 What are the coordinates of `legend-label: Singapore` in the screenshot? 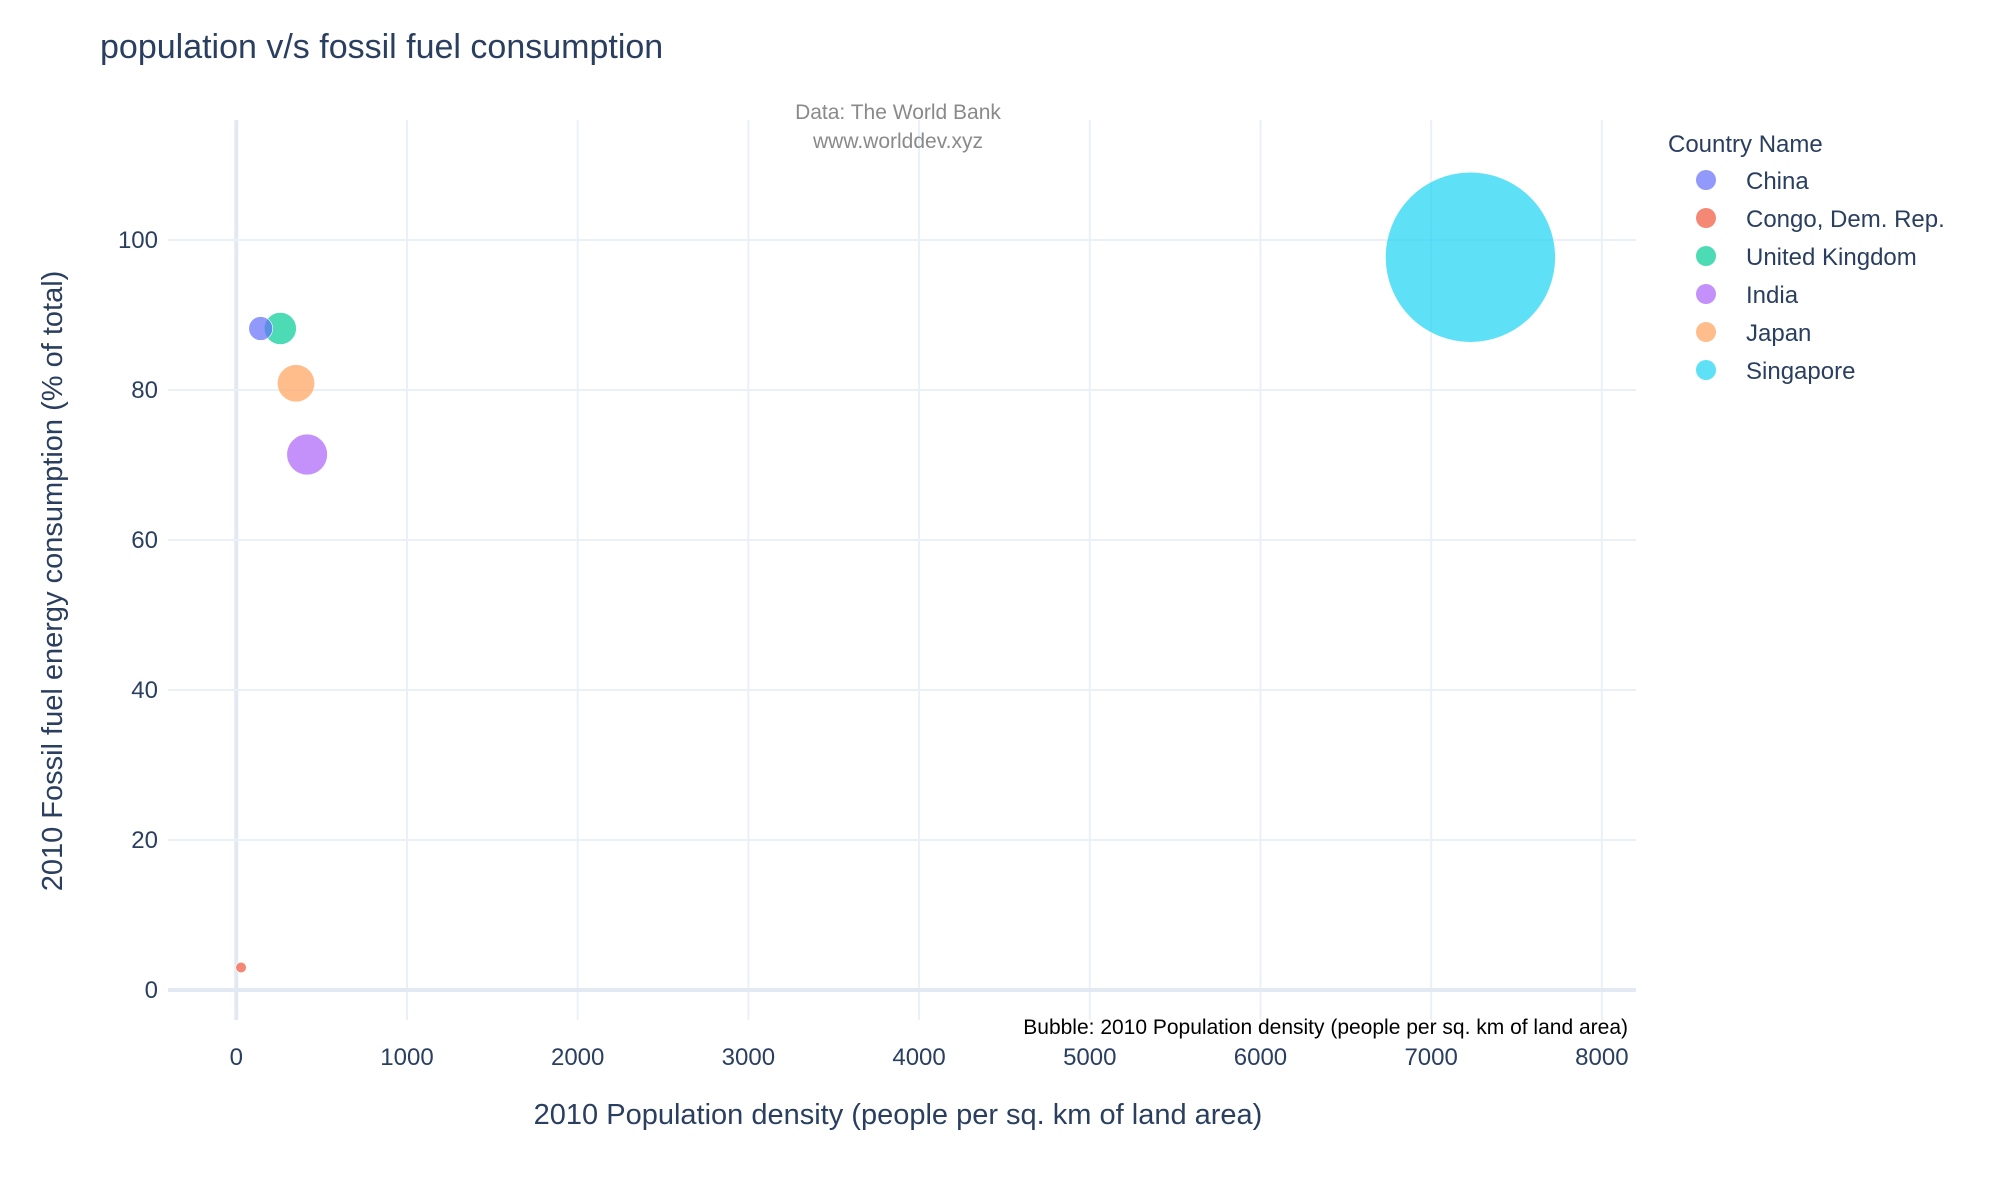 It's located at (1800, 371).